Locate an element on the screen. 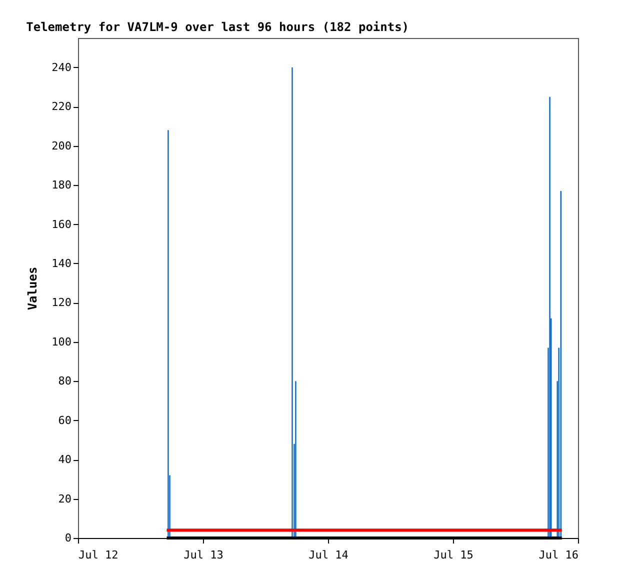 This screenshot has width=618, height=579. y-tick-label: 220 is located at coordinates (62, 107).